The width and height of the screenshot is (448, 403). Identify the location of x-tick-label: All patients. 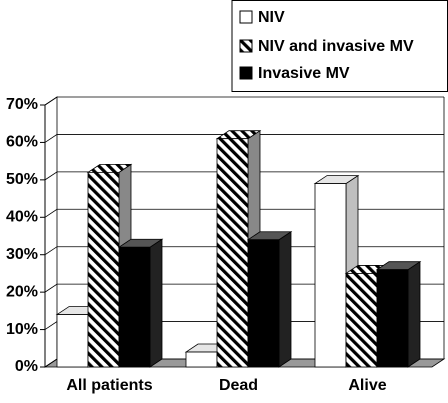
(109, 385).